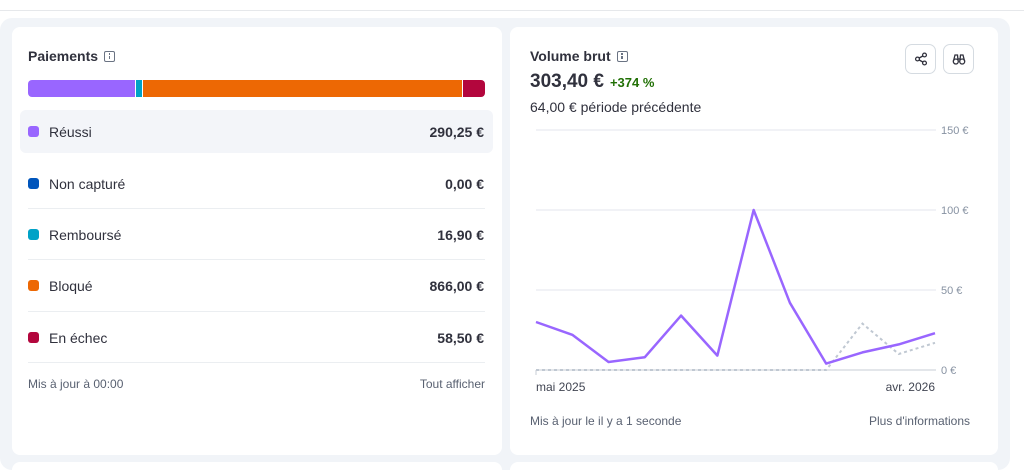  Describe the element at coordinates (754, 466) in the screenshot. I see `lower-card-right` at that location.